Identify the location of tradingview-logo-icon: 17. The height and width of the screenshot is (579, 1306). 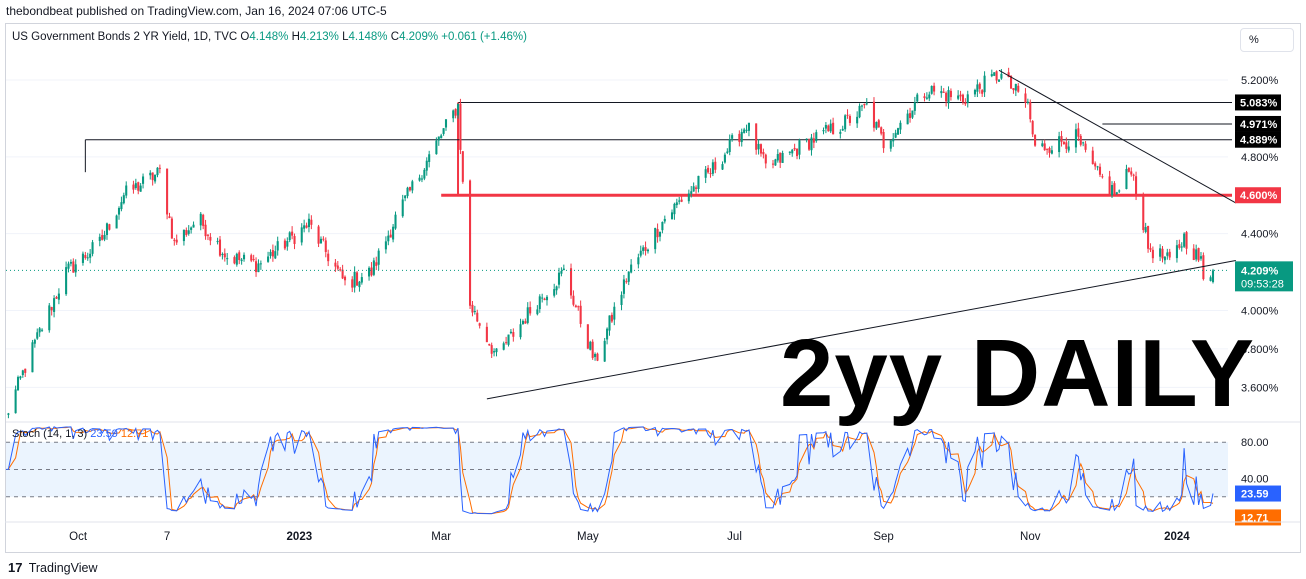
(15, 567).